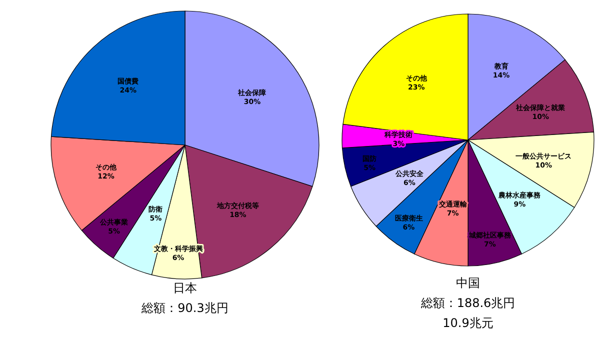  What do you see at coordinates (468, 283) in the screenshot?
I see `text: 中国` at bounding box center [468, 283].